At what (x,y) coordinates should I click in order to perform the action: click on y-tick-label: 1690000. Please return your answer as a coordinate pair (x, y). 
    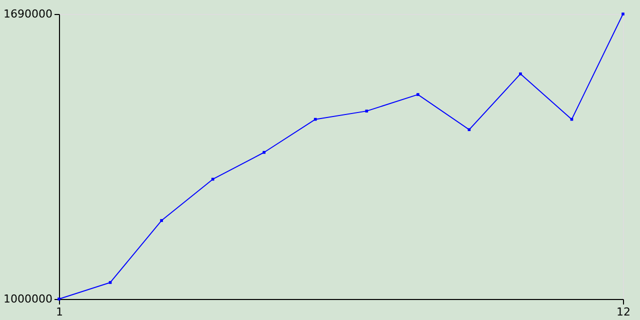
    Looking at the image, I should click on (28, 14).